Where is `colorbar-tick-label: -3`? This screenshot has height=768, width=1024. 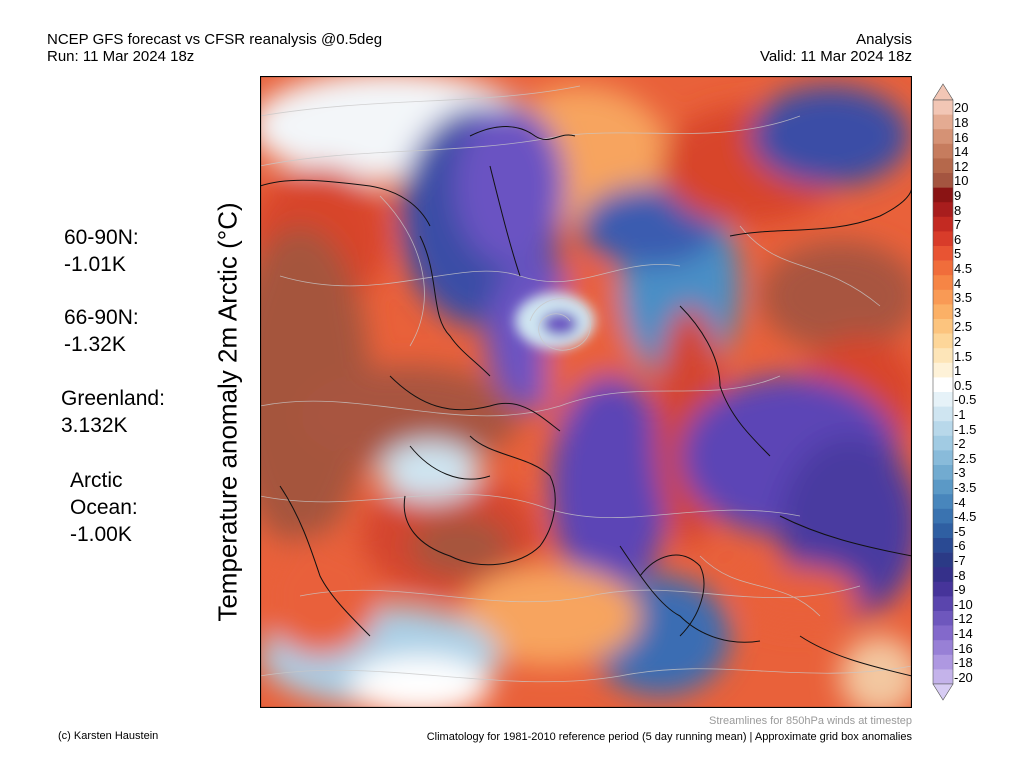
colorbar-tick-label: -3 is located at coordinates (960, 473).